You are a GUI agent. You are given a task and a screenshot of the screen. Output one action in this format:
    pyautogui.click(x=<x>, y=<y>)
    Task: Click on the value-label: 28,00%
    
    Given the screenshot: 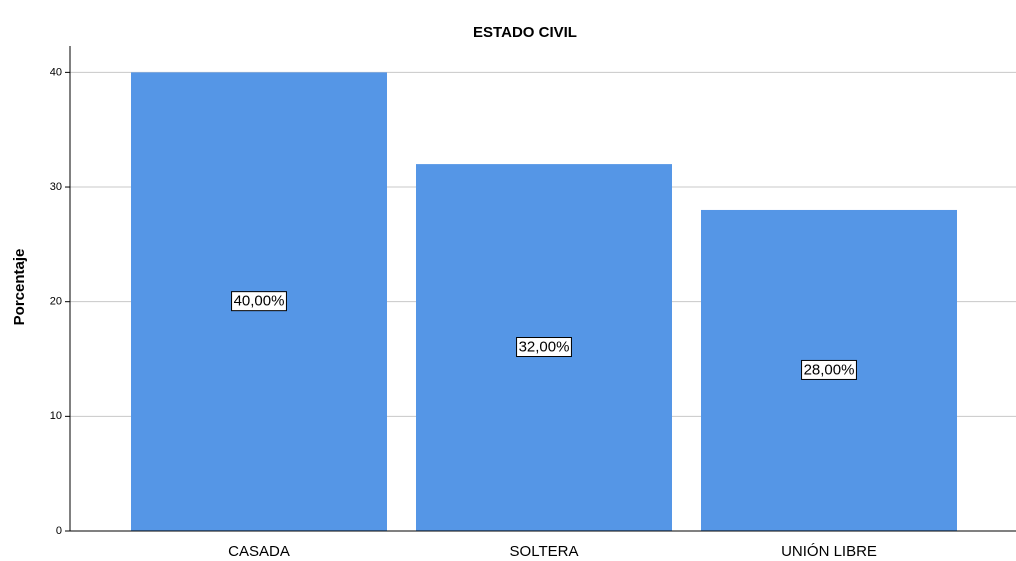 What is the action you would take?
    pyautogui.click(x=829, y=369)
    